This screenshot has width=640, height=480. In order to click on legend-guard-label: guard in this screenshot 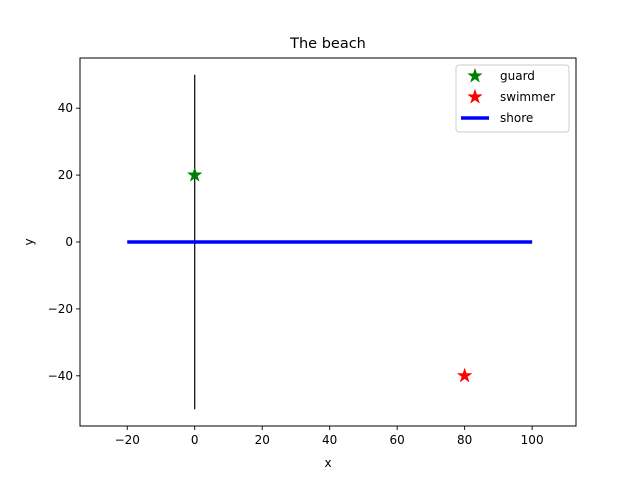, I will do `click(517, 76)`.